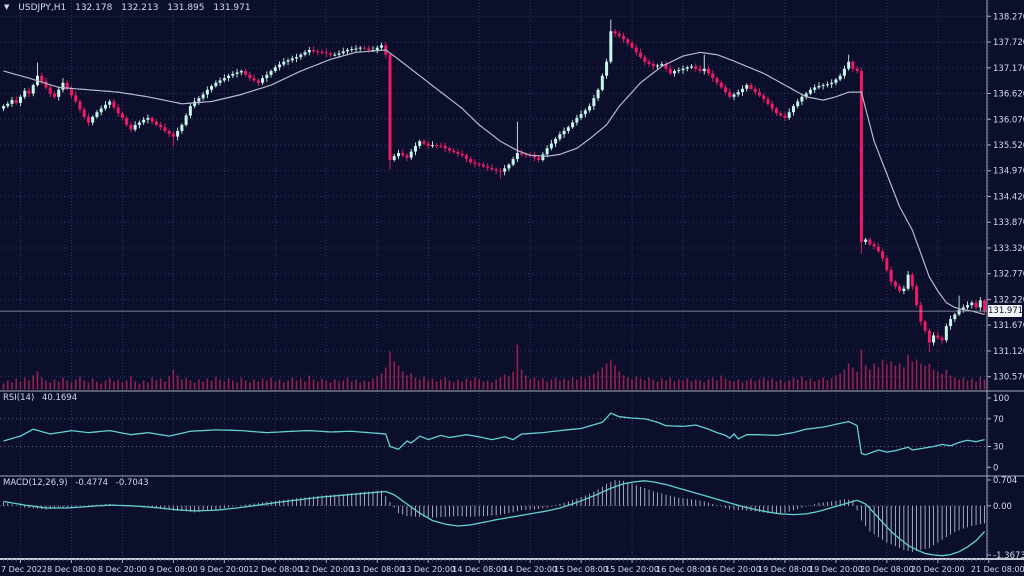 Image resolution: width=1024 pixels, height=576 pixels. I want to click on price-axis-label: 136.070, so click(1008, 120).